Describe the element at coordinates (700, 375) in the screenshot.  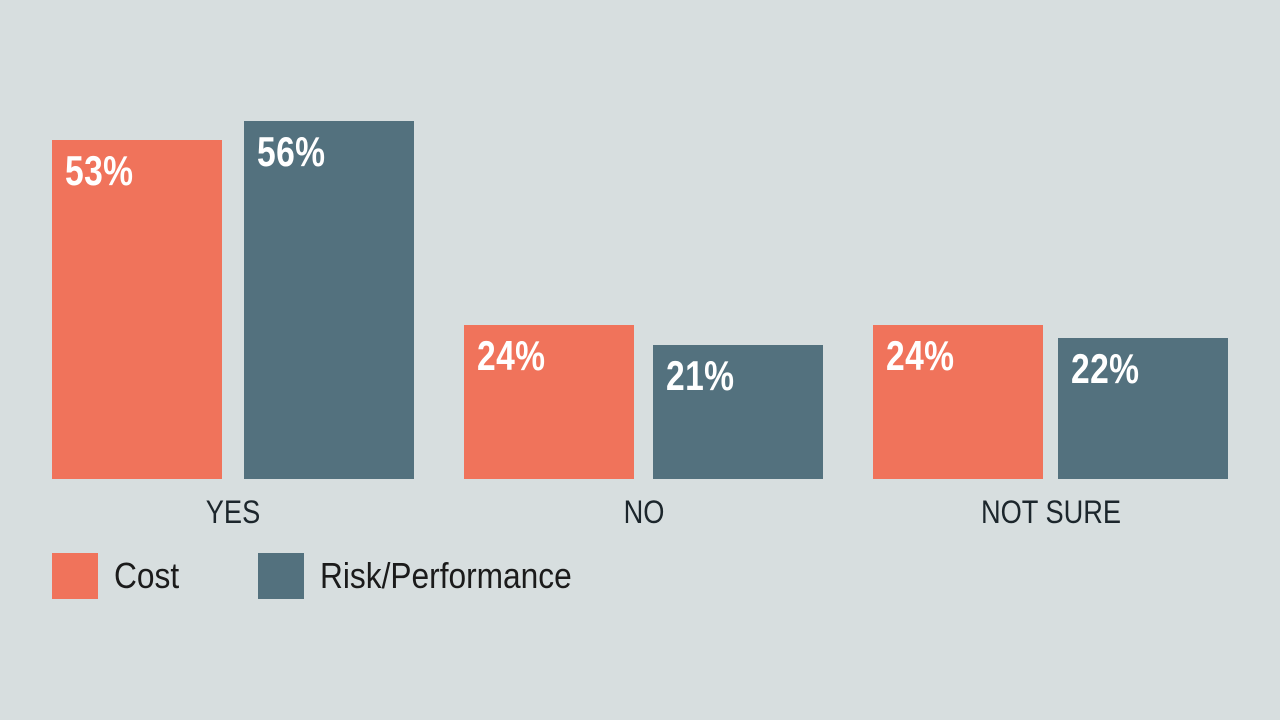
I see `bar-value-label: 21%` at that location.